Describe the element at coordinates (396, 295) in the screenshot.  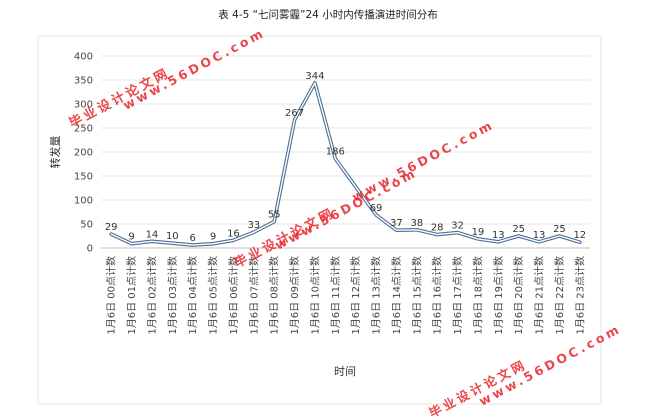
I see `x-tick-label: 1月6日 14点计数` at that location.